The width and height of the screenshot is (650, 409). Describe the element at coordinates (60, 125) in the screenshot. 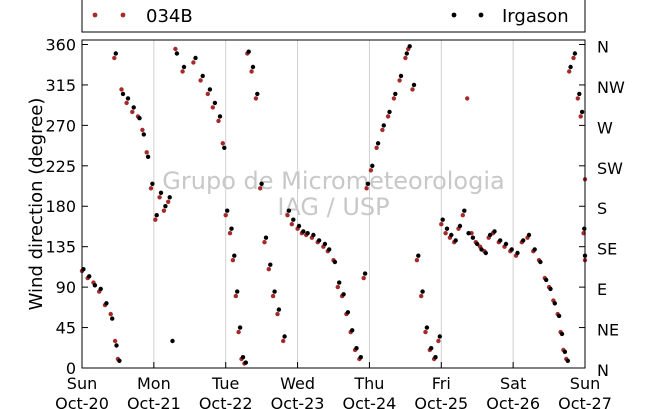

I see `y-tick-label: 270` at that location.